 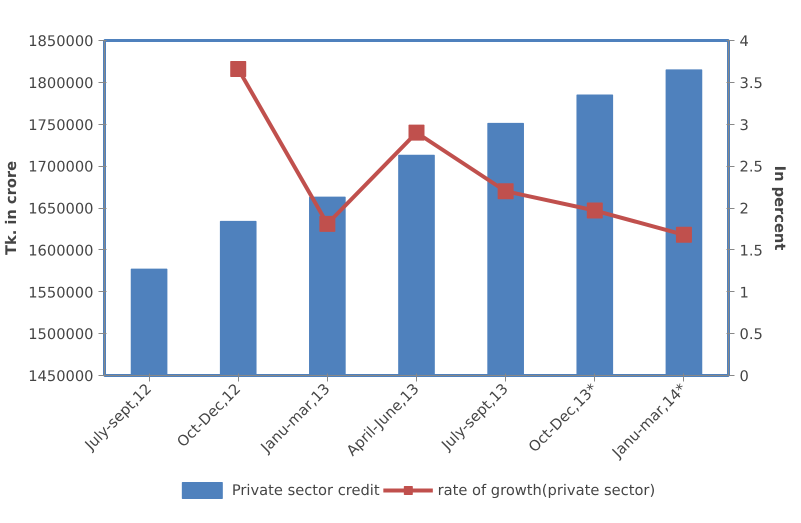 I want to click on y-tick-label: 1450000, so click(x=61, y=376).